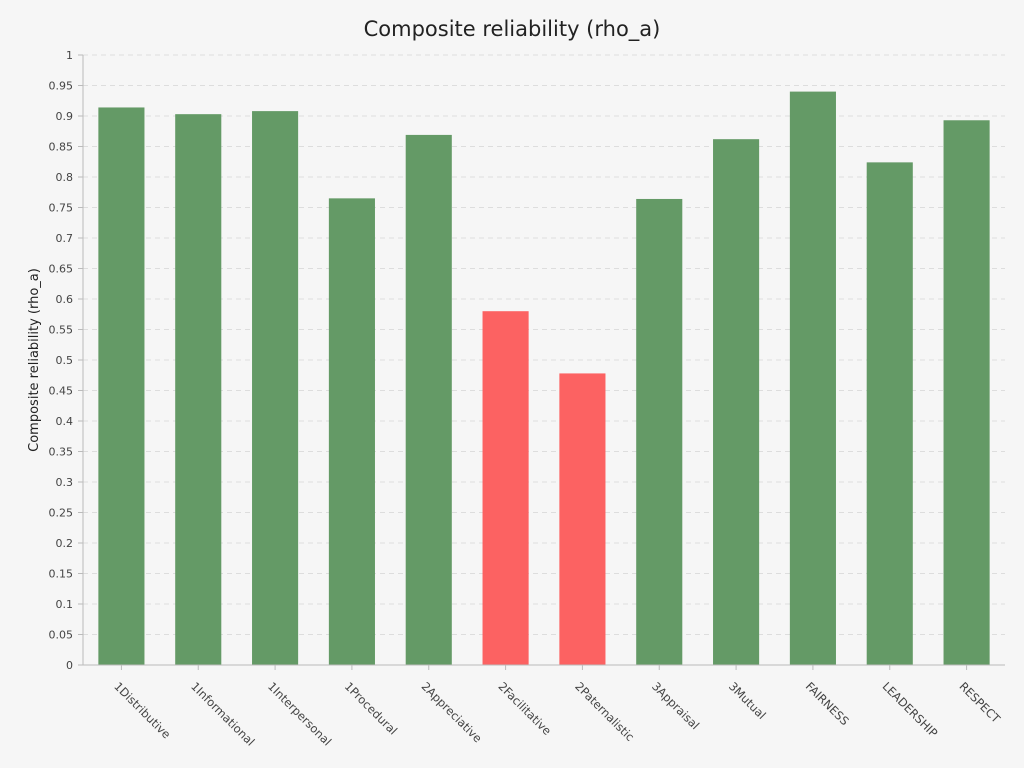 Image resolution: width=1024 pixels, height=768 pixels. I want to click on x-tick-label: 1Informational, so click(222, 713).